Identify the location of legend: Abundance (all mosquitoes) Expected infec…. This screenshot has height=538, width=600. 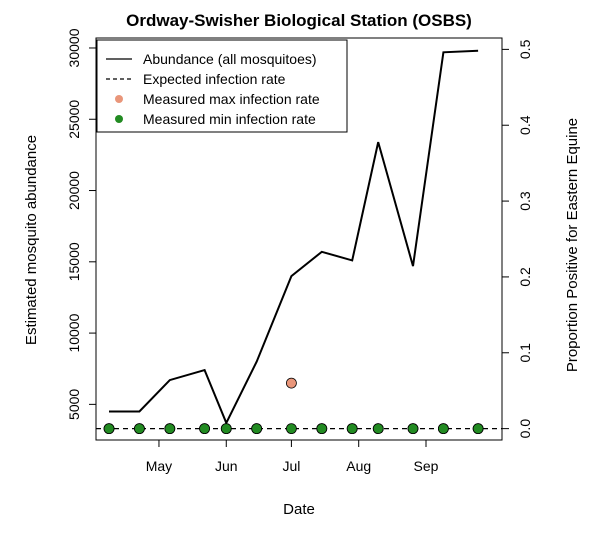
(222, 86).